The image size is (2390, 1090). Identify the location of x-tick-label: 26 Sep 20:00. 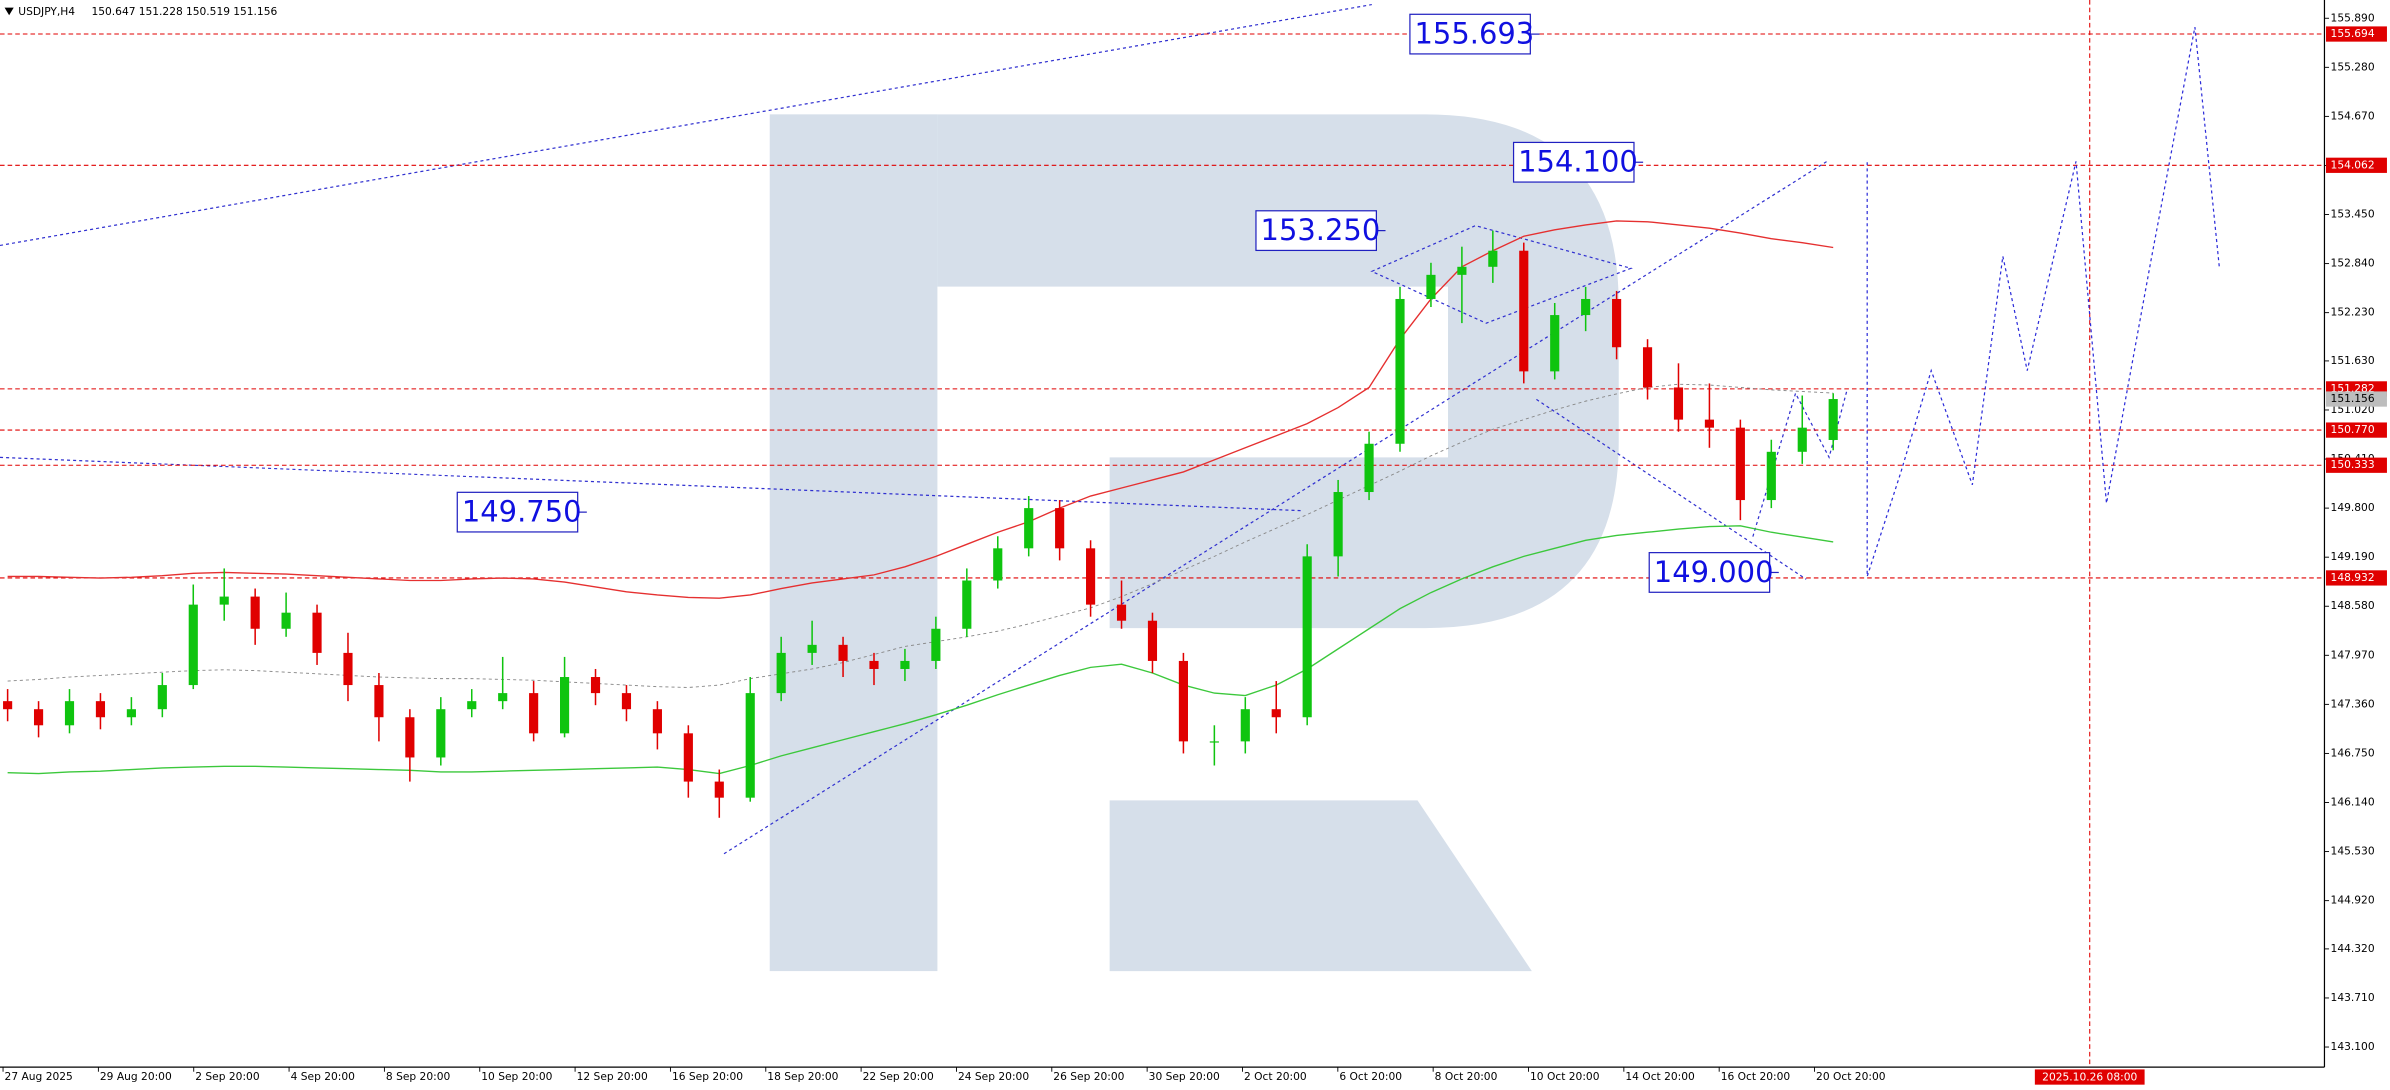
(1088, 1076).